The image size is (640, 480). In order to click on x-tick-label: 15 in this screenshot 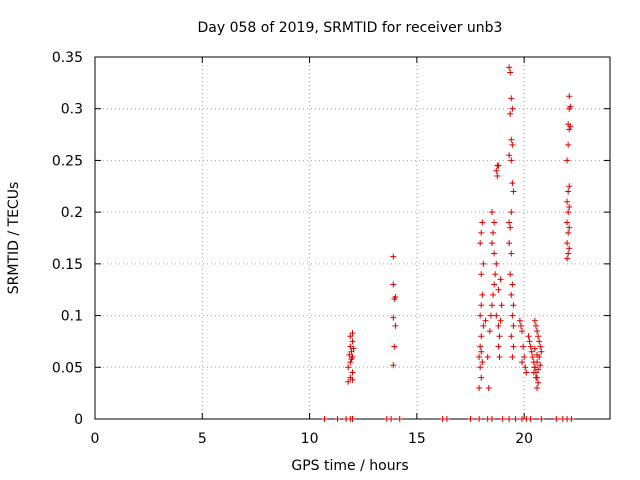, I will do `click(417, 439)`.